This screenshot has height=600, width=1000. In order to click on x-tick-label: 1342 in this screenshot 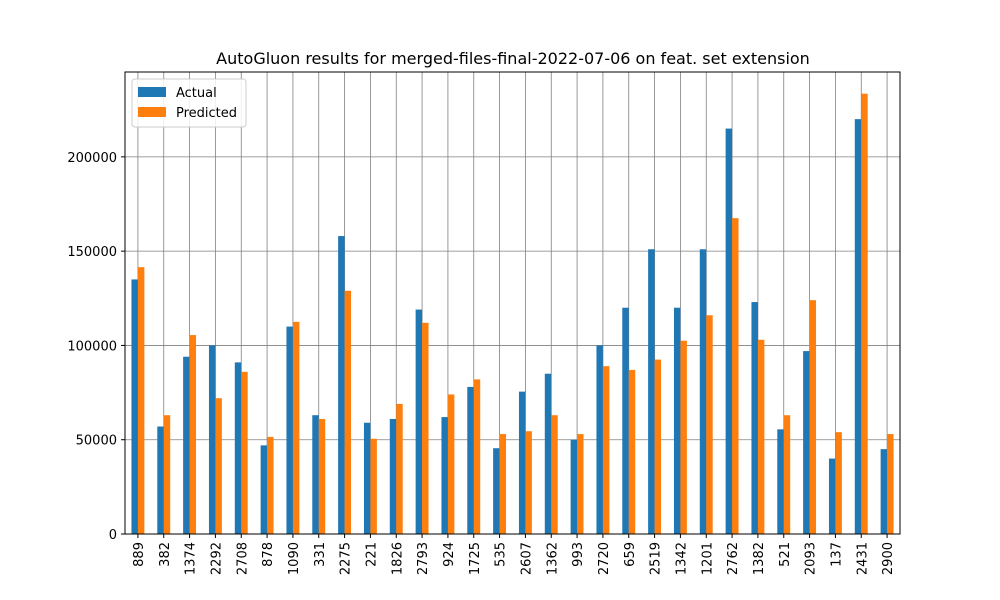, I will do `click(681, 558)`.